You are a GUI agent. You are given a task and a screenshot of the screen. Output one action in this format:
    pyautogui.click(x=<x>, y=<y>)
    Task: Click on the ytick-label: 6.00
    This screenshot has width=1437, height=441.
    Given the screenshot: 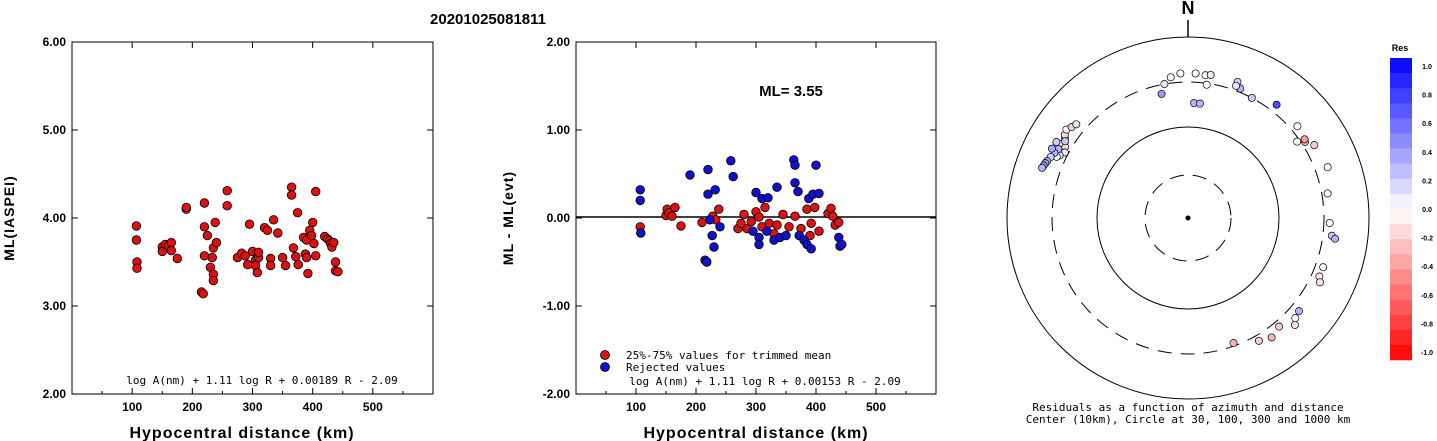 What is the action you would take?
    pyautogui.click(x=55, y=42)
    